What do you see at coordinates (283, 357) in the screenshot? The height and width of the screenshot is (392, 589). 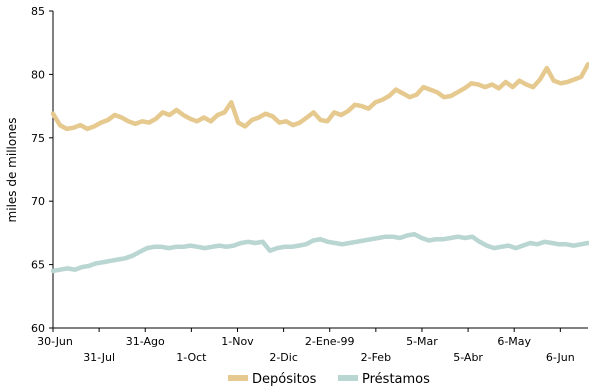 I see `x-tick-label: 2-Dic` at bounding box center [283, 357].